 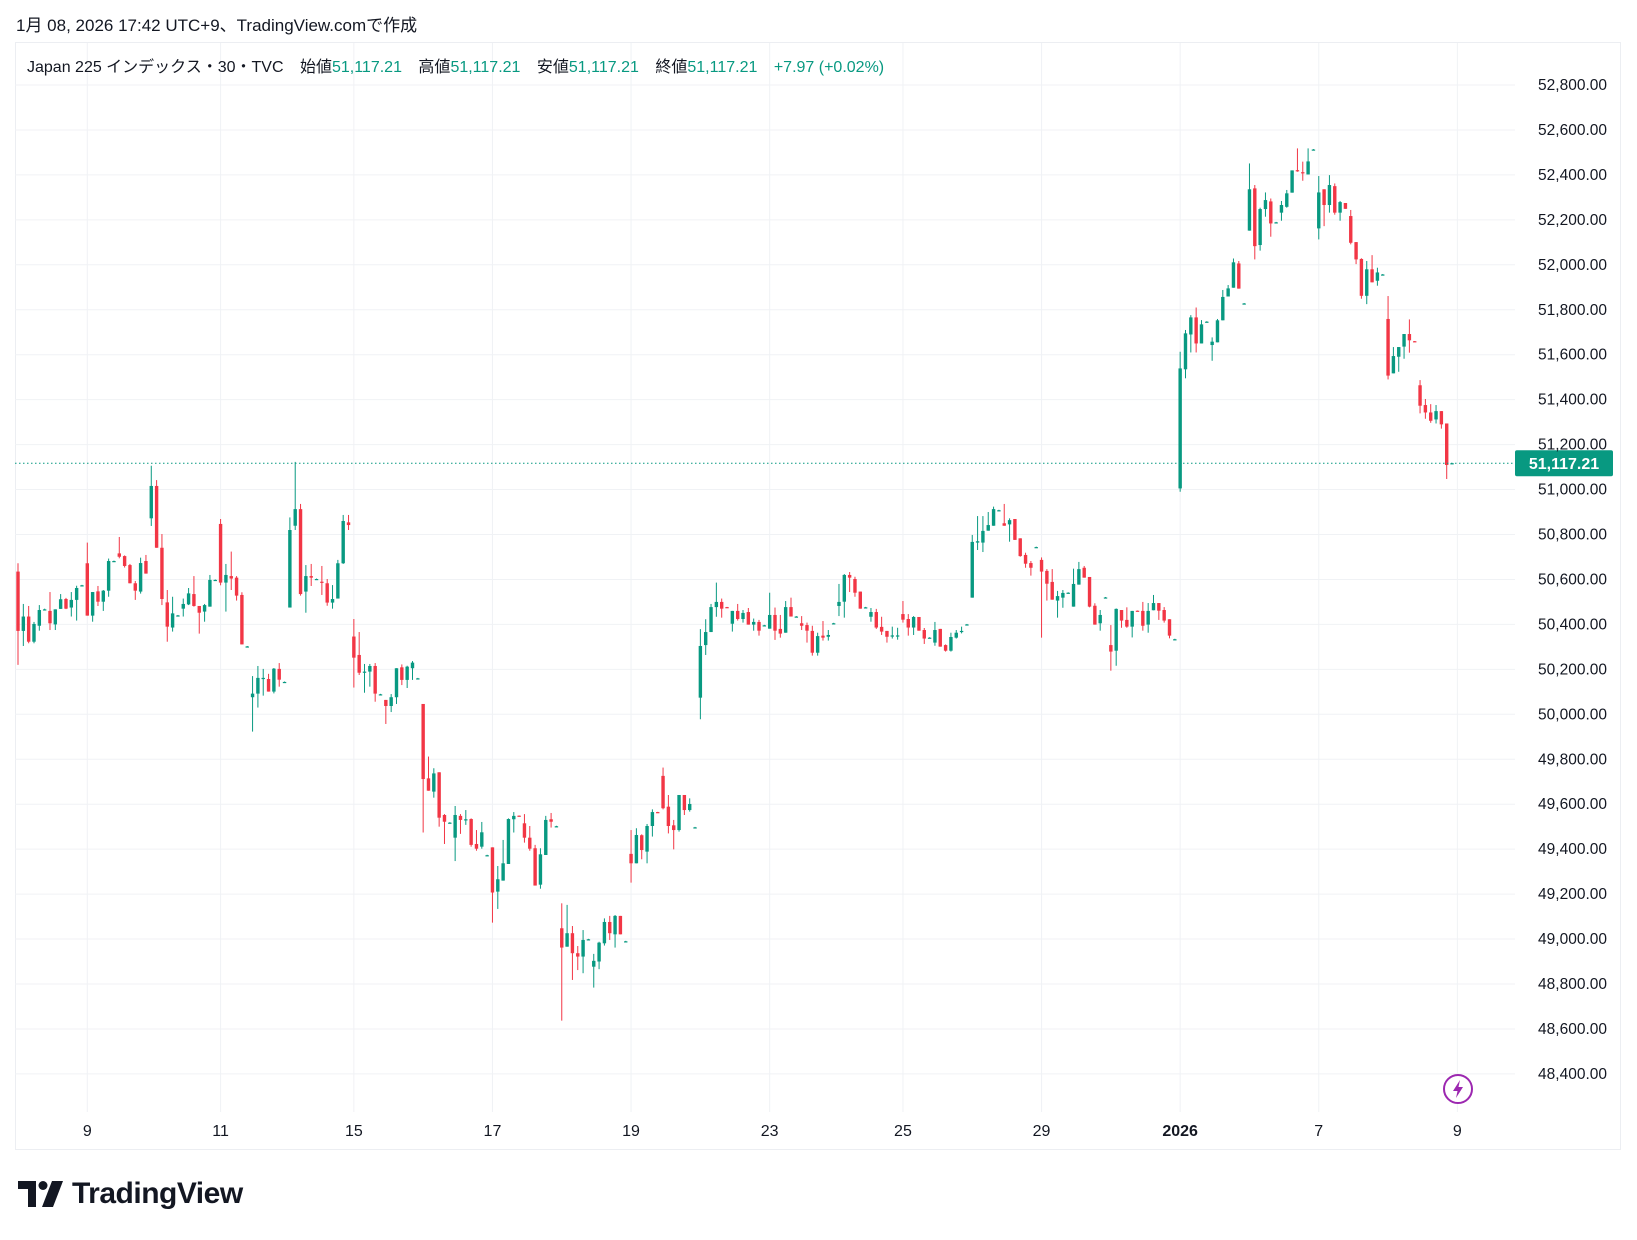 I want to click on time-tick-label: 9, so click(x=87, y=1131).